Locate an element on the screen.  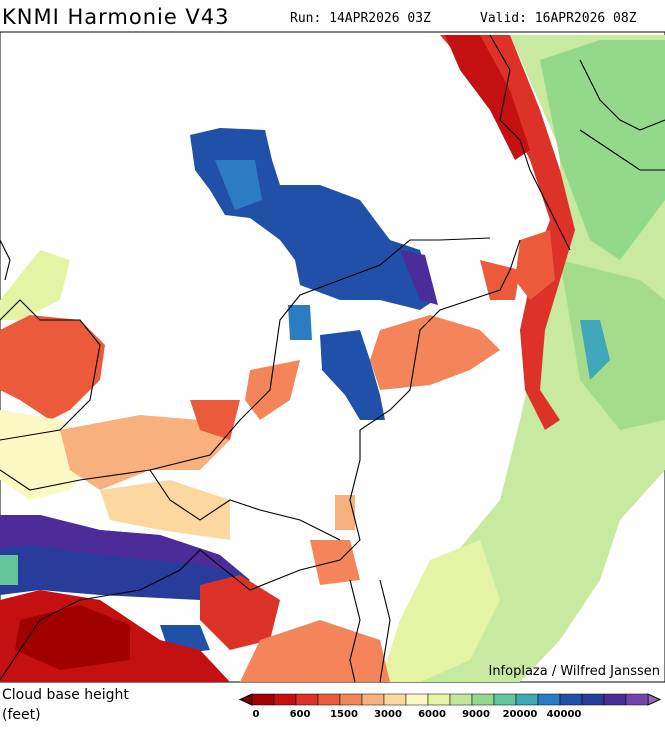
colorbar: 0 600 1500 3000 6000 9000 20000 40000 is located at coordinates (450, 706).